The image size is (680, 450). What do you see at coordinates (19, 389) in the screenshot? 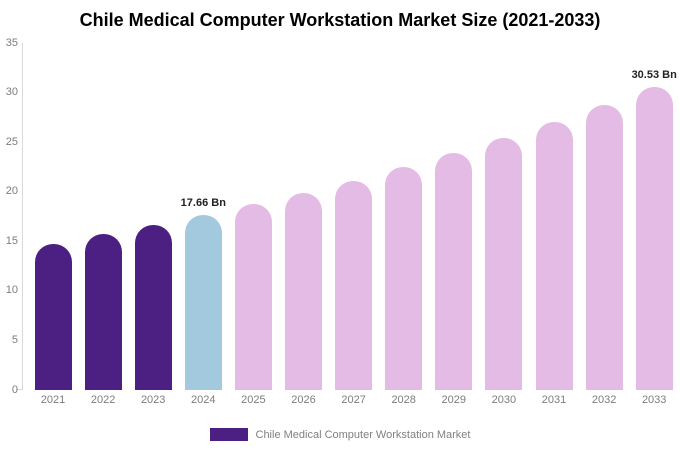
I see `y-axis-zero-tick` at bounding box center [19, 389].